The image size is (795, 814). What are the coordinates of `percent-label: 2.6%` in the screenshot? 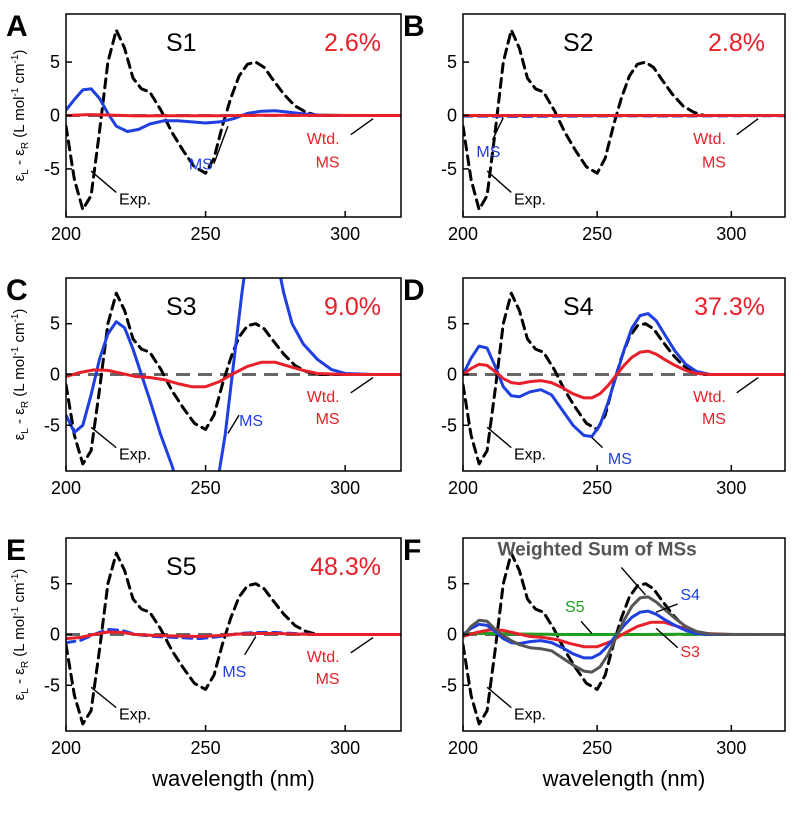 It's located at (352, 43).